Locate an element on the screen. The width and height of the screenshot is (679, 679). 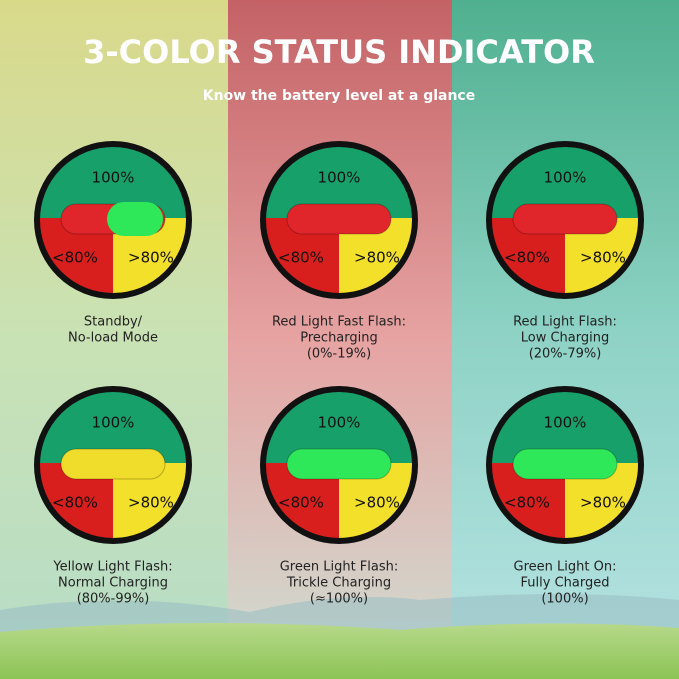
light-knob is located at coordinates (135, 219).